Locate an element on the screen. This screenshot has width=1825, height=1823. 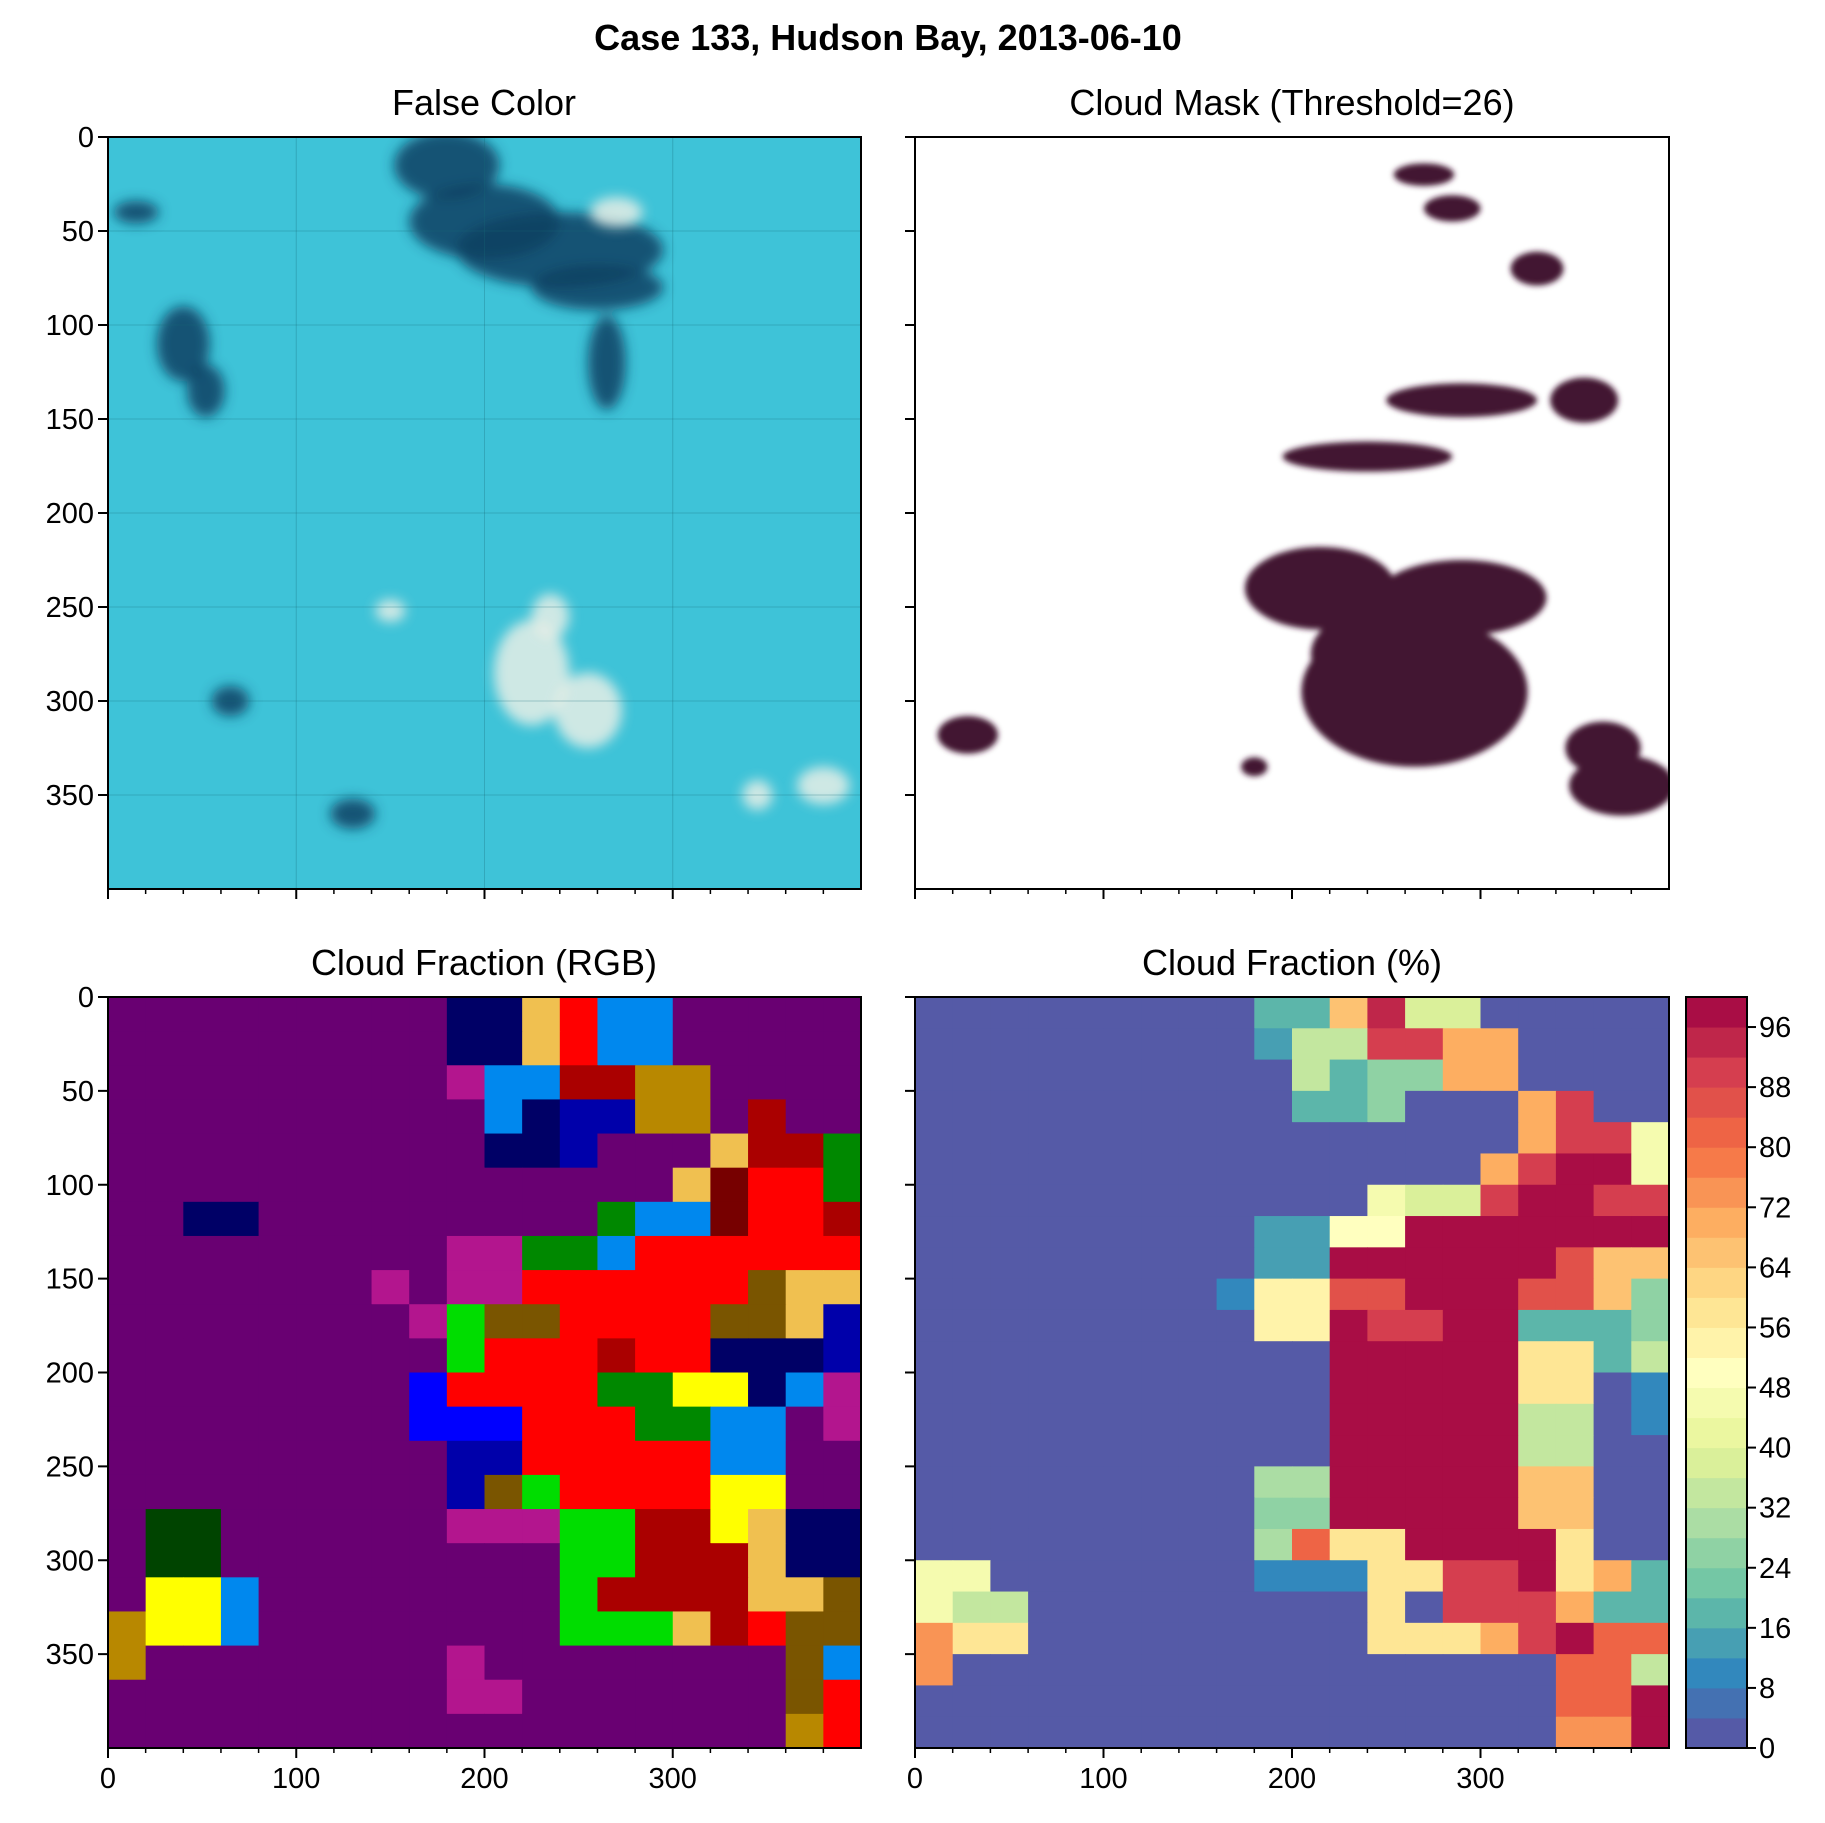
cloud-region is located at coordinates (1537, 268).